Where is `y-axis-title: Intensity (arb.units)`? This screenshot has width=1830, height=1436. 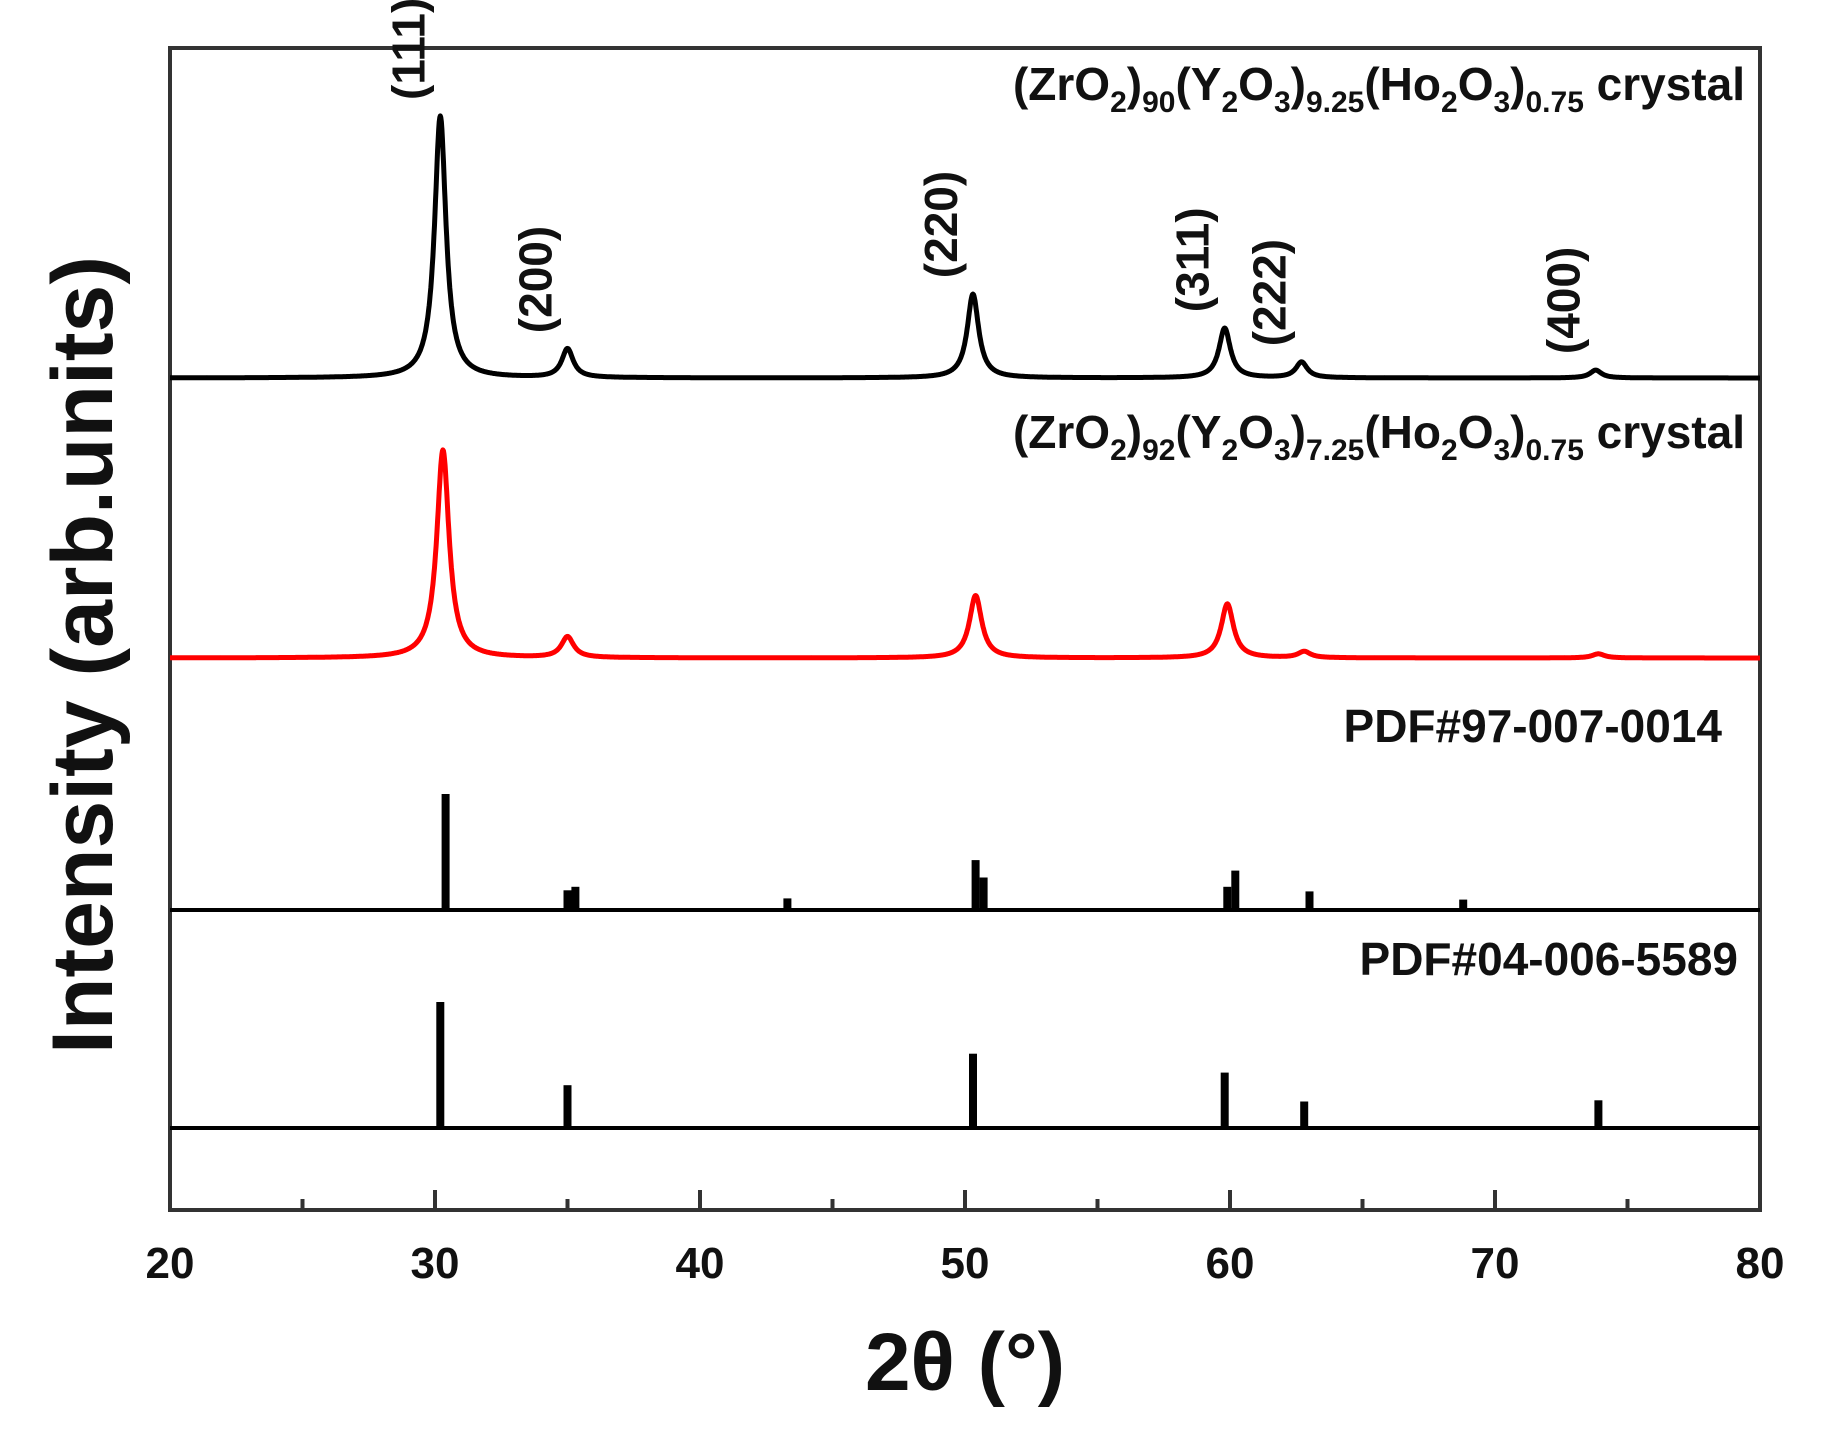 y-axis-title: Intensity (arb.units) is located at coordinates (83, 655).